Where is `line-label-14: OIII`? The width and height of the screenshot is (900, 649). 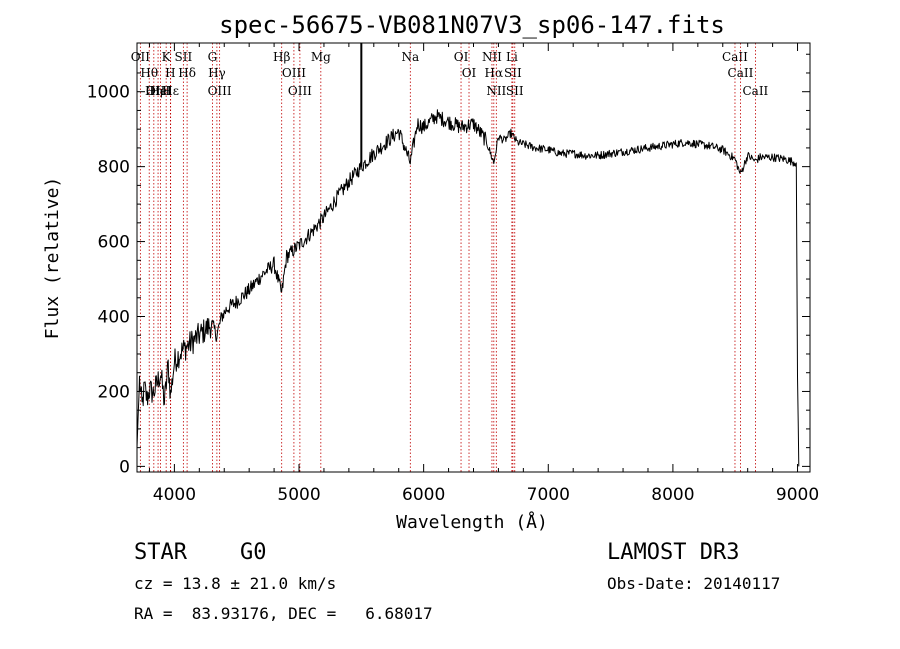 line-label-14: OIII is located at coordinates (294, 73).